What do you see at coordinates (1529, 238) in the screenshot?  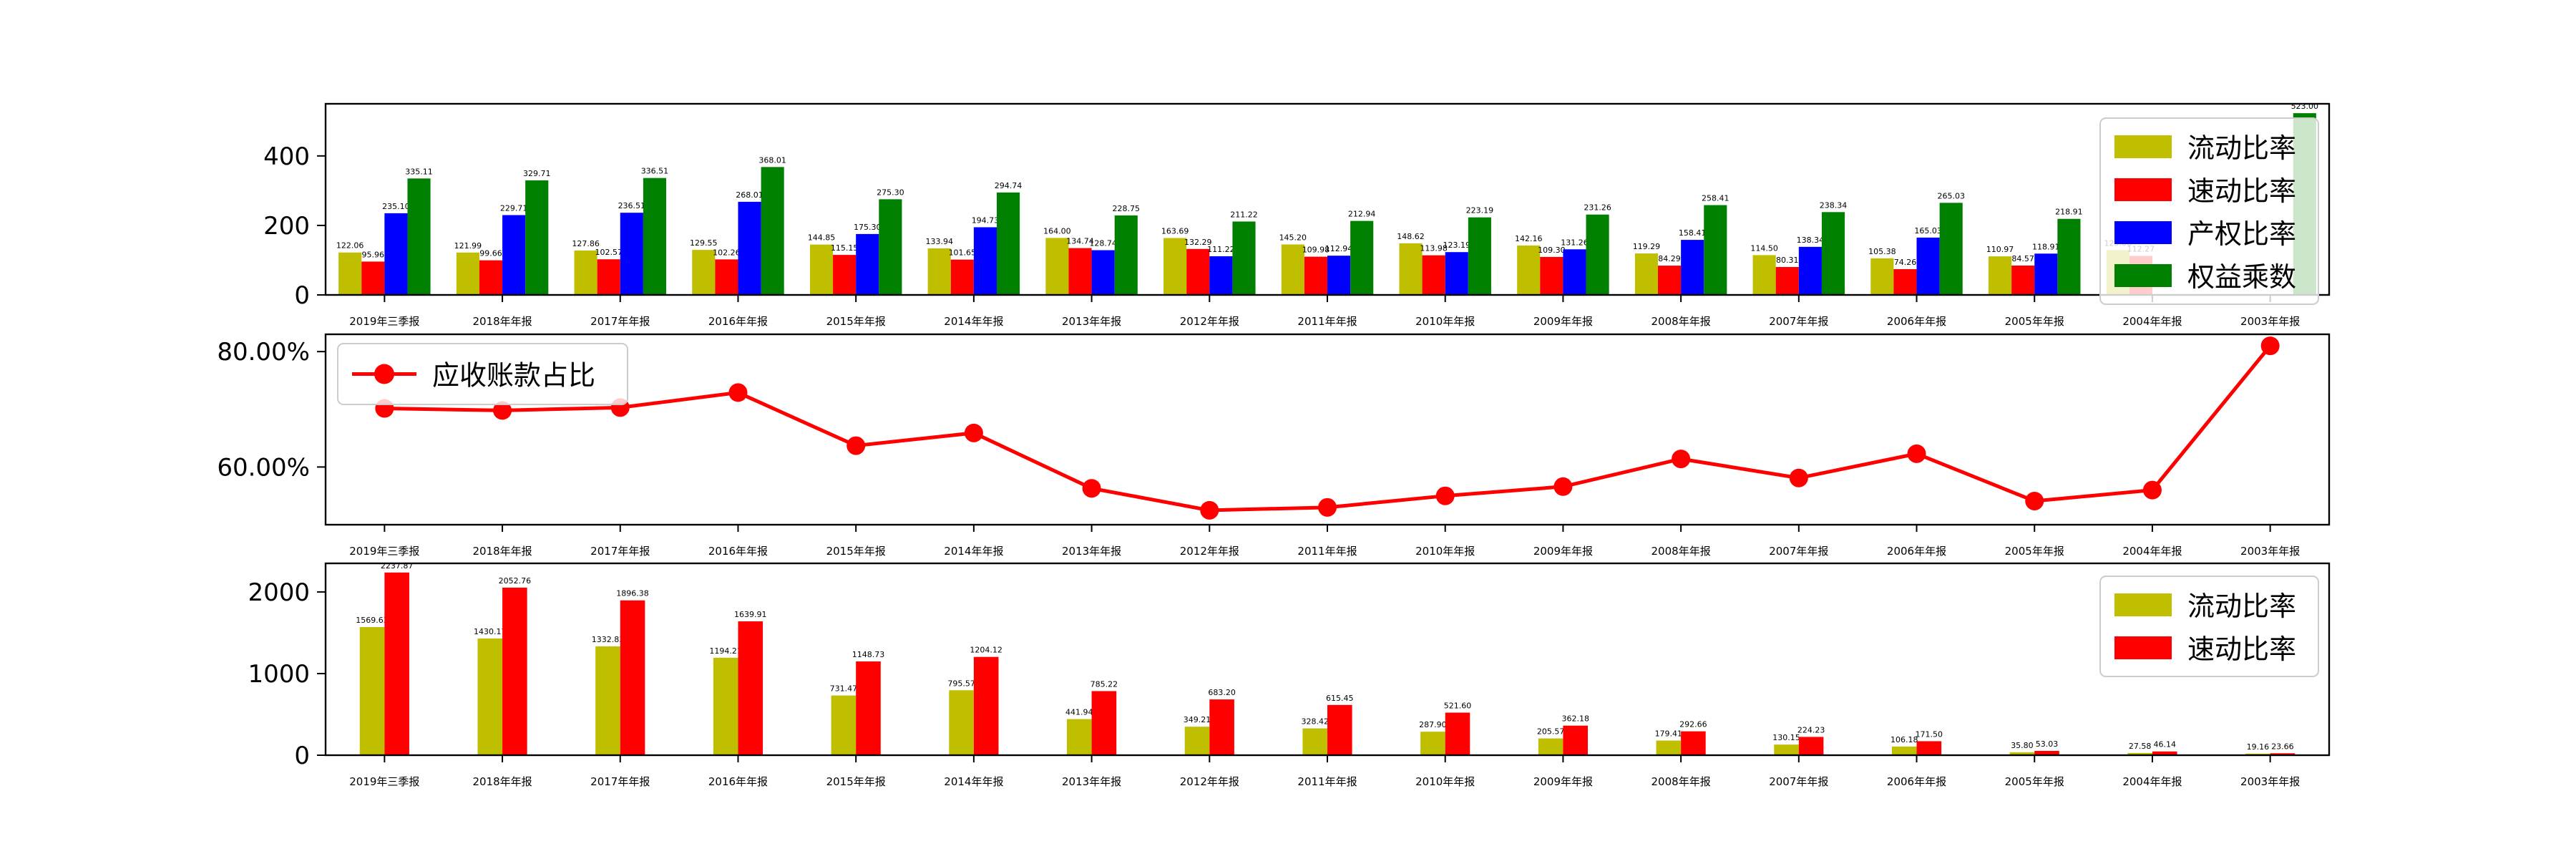 I see `bar-value-label: 142.16` at bounding box center [1529, 238].